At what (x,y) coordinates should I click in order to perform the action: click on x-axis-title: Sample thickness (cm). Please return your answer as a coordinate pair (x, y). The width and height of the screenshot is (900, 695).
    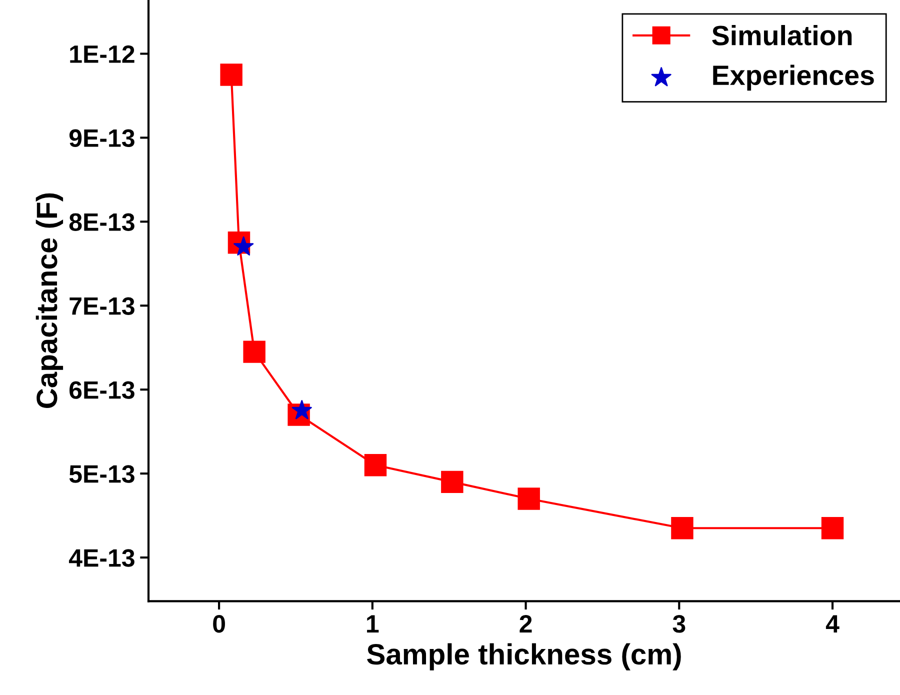
    Looking at the image, I should click on (524, 656).